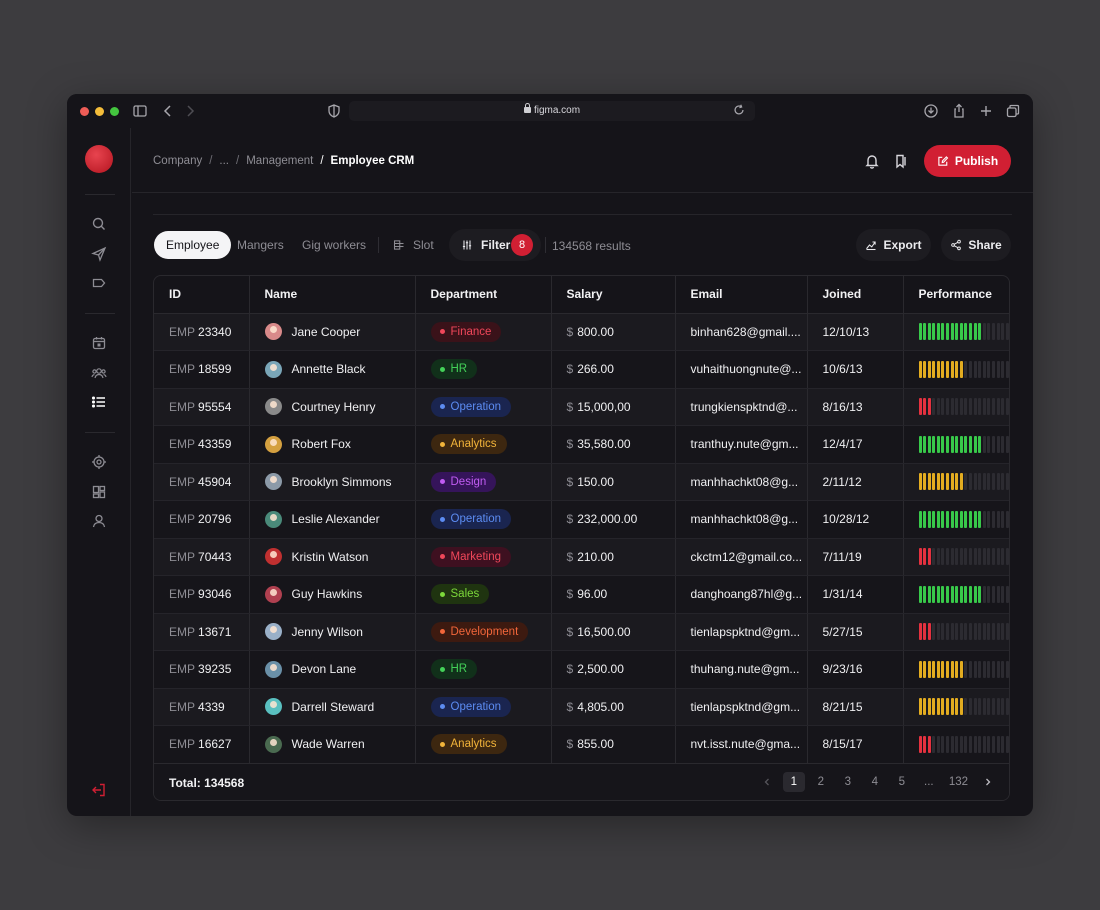  Describe the element at coordinates (332, 557) in the screenshot. I see `cell-name: Kristin Watson` at that location.